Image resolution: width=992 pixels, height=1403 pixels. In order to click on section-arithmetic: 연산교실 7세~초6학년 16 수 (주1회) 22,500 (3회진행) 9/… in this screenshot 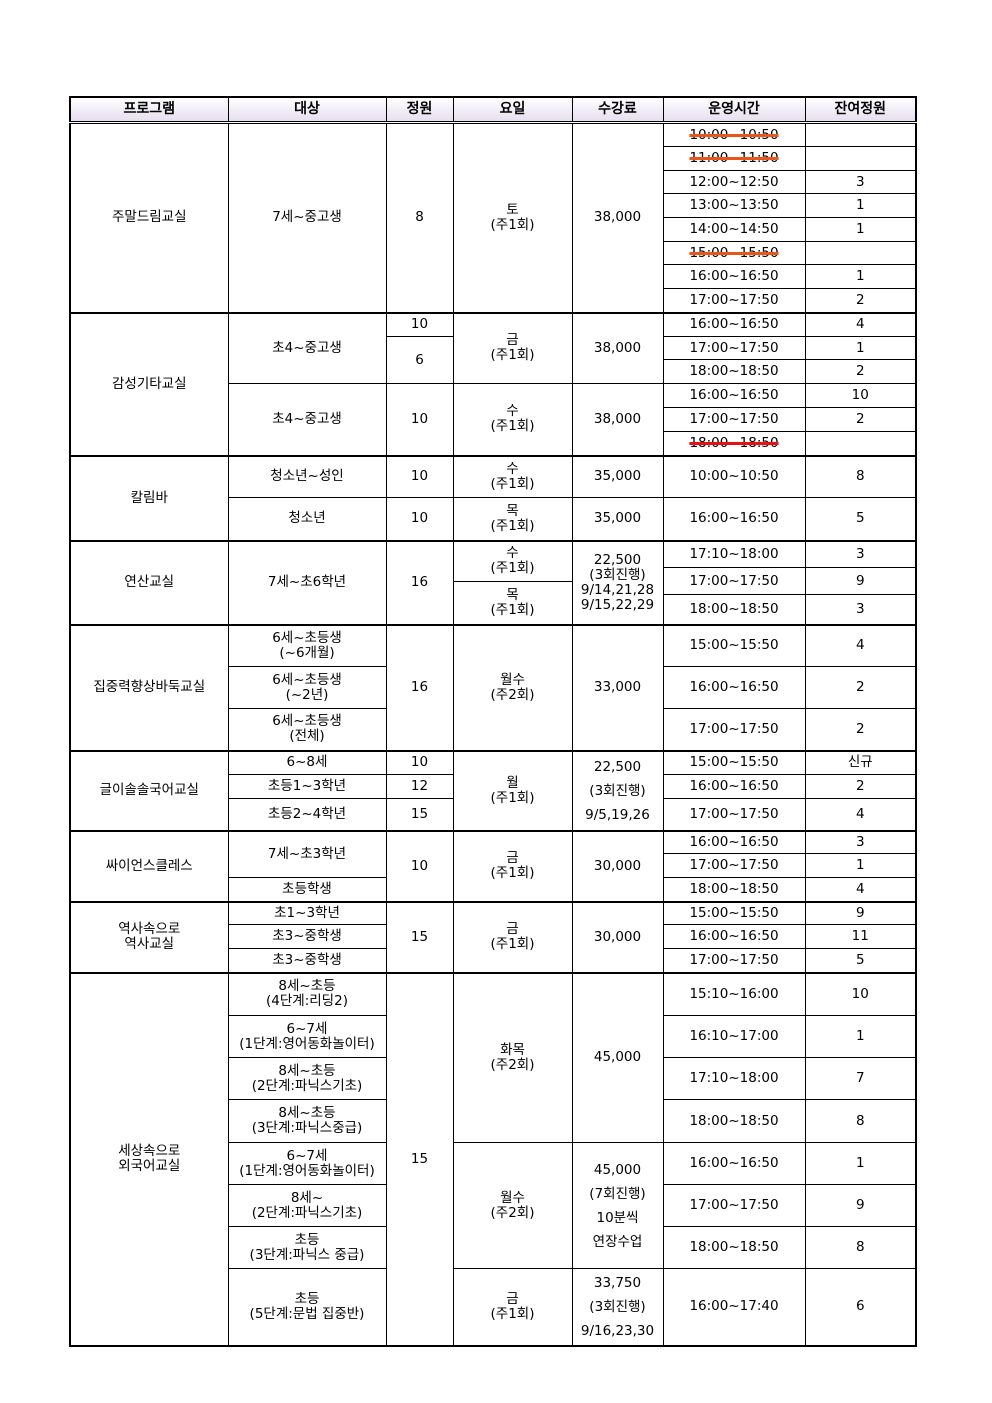, I will do `click(493, 582)`.